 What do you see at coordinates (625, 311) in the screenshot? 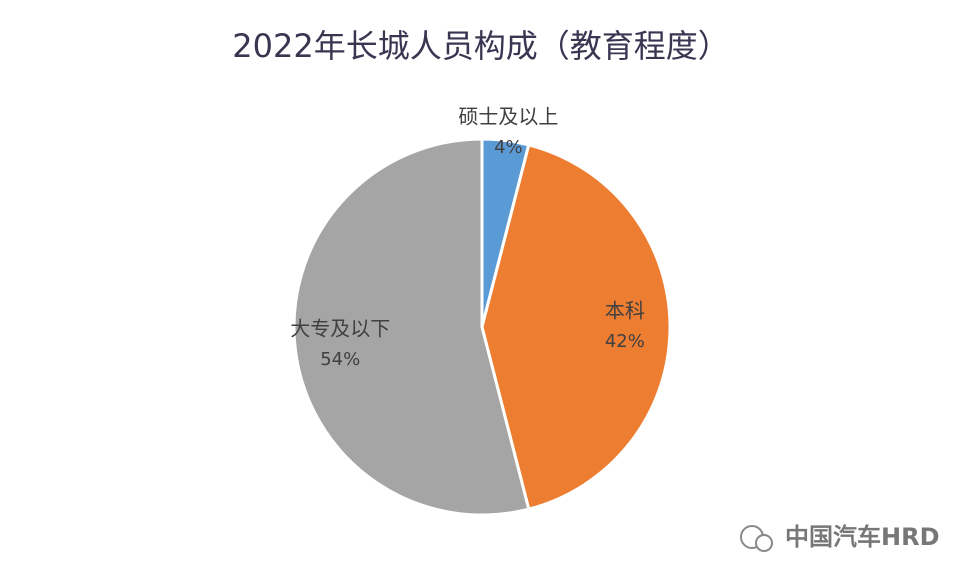
I see `slice-label: 本科` at bounding box center [625, 311].